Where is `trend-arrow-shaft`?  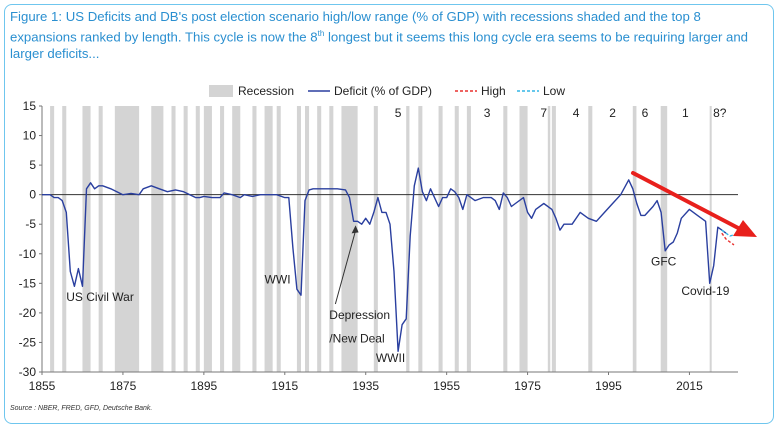
trend-arrow-shaft is located at coordinates (687, 201).